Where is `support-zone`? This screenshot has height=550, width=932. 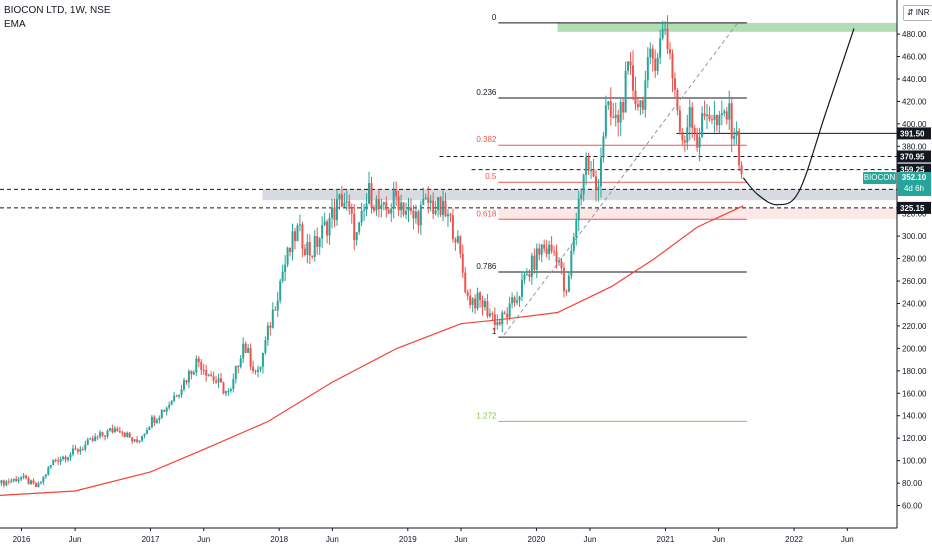 support-zone is located at coordinates (579, 194).